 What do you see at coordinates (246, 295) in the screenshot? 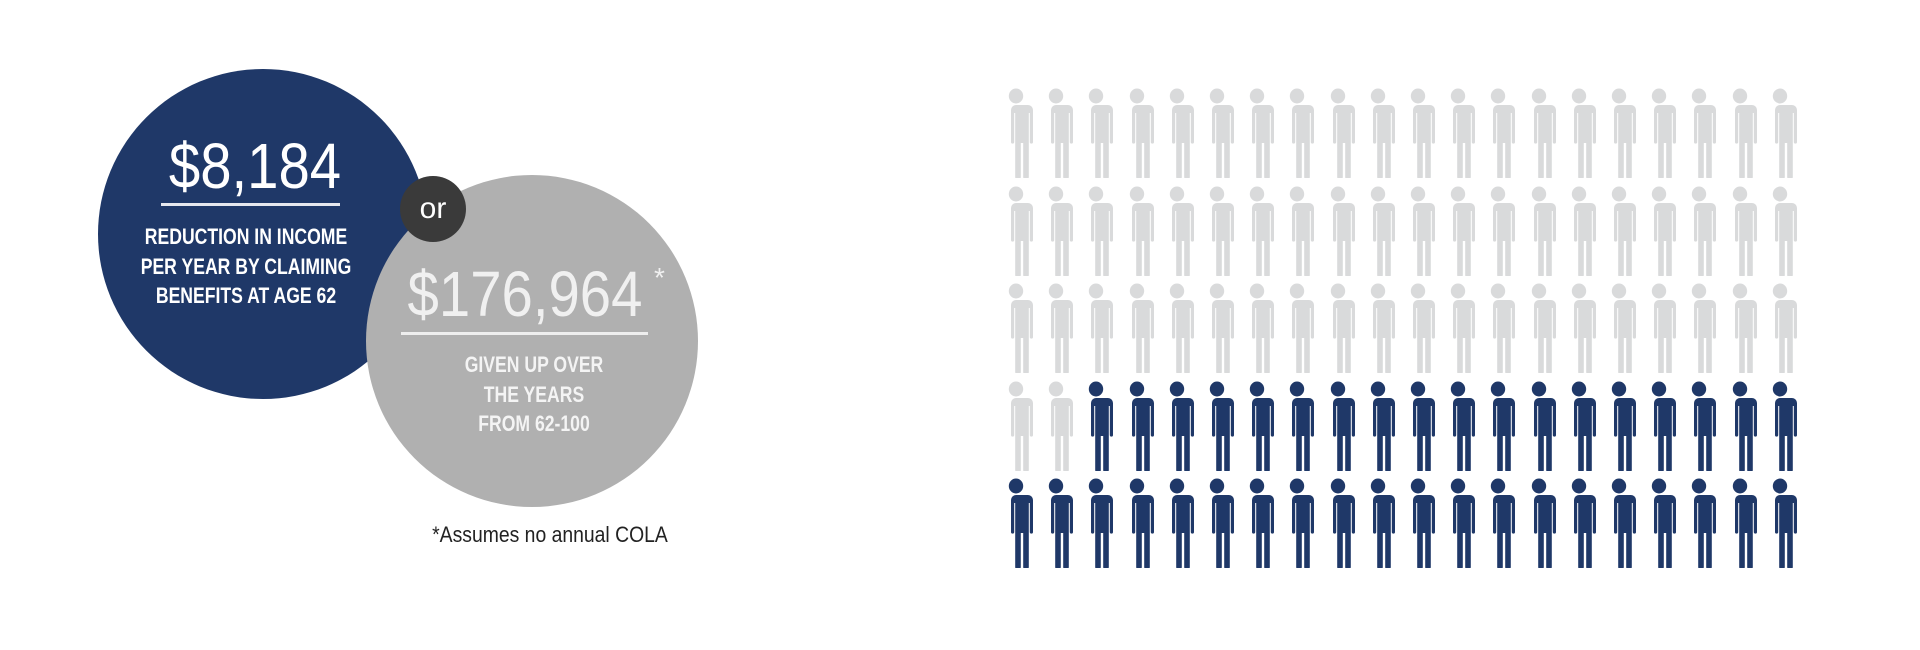
I see `caption-line: BENEFITS AT AGE 62` at bounding box center [246, 295].